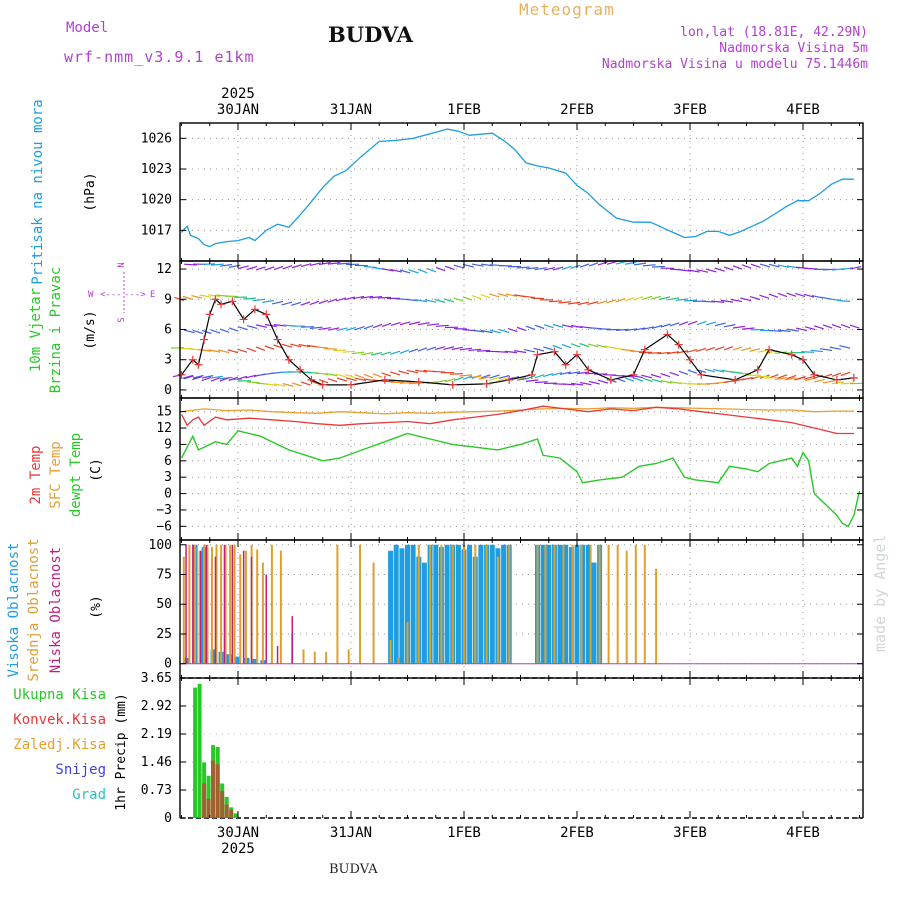 The image size is (900, 900). What do you see at coordinates (577, 110) in the screenshot?
I see `top-date-label: 2FEB` at bounding box center [577, 110].